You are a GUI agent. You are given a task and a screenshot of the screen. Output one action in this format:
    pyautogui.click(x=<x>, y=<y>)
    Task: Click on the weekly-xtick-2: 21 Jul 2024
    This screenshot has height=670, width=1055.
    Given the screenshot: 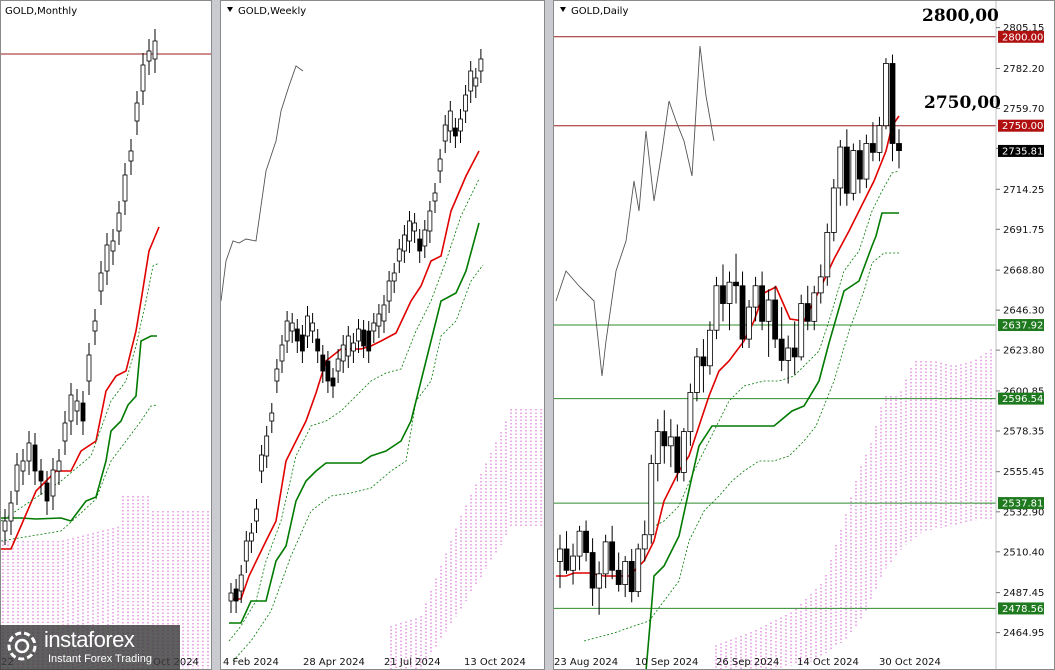 What is the action you would take?
    pyautogui.click(x=412, y=662)
    